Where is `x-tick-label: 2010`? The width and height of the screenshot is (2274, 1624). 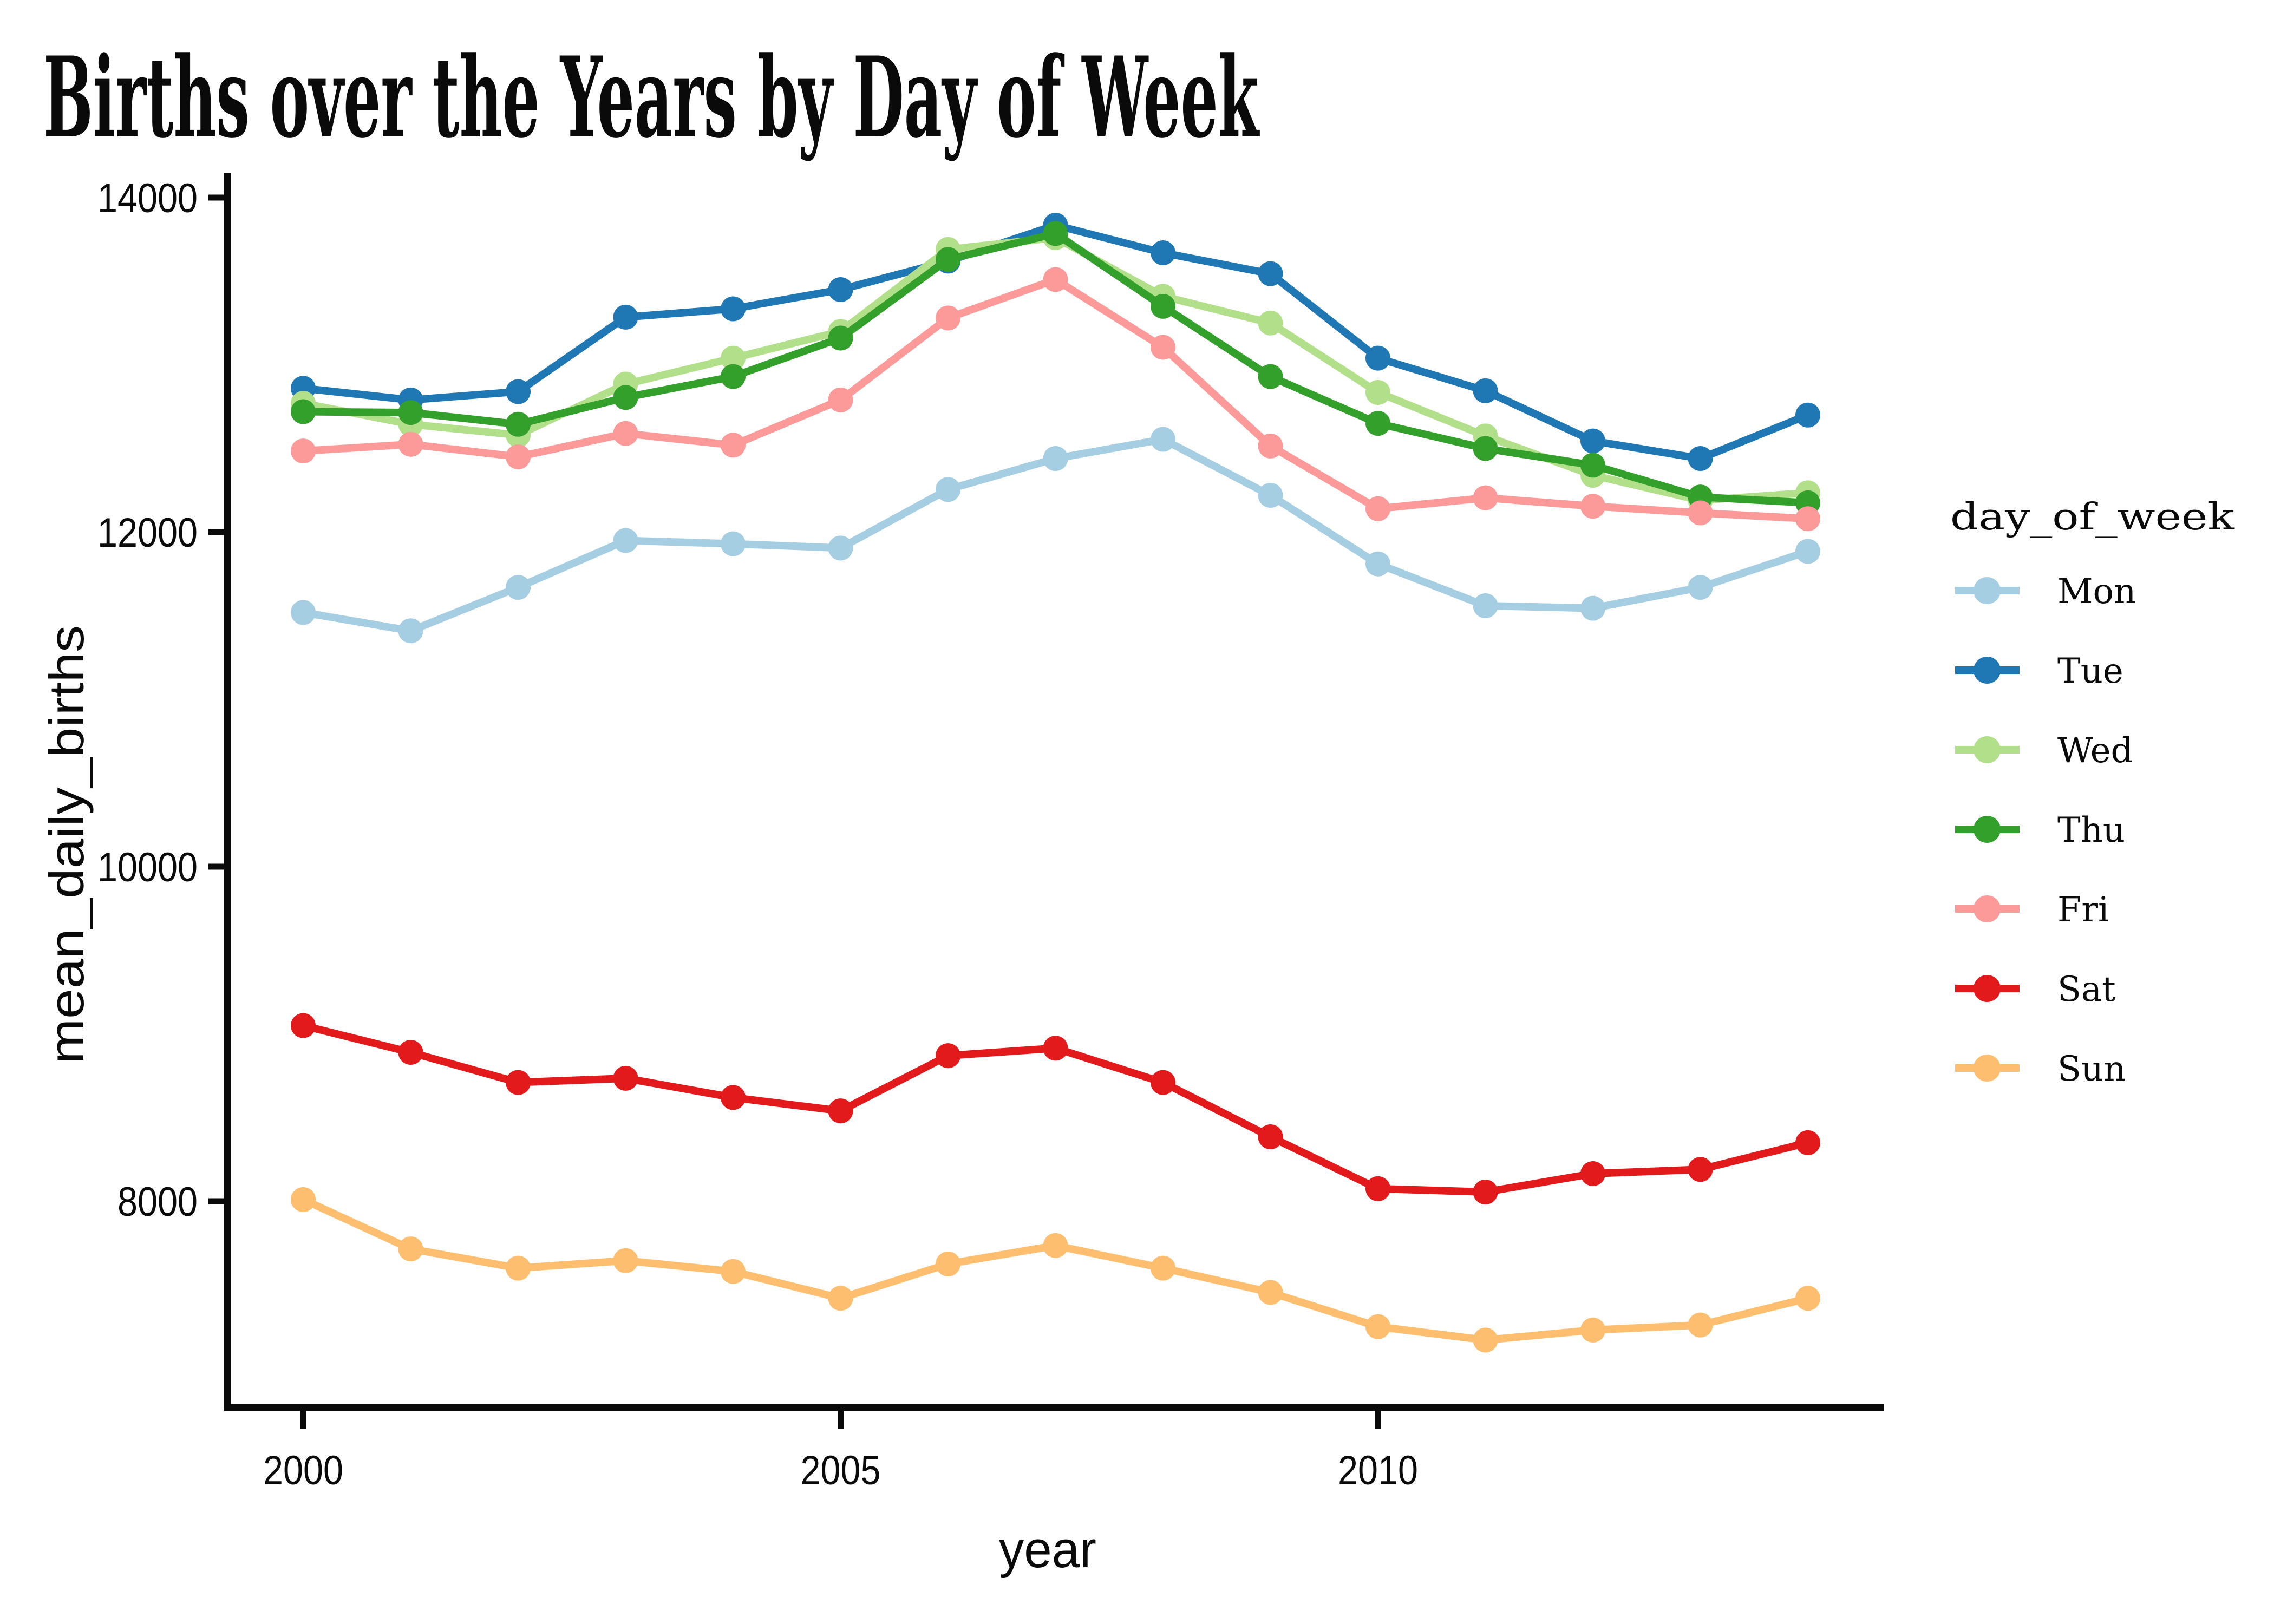 x-tick-label: 2010 is located at coordinates (1378, 1471).